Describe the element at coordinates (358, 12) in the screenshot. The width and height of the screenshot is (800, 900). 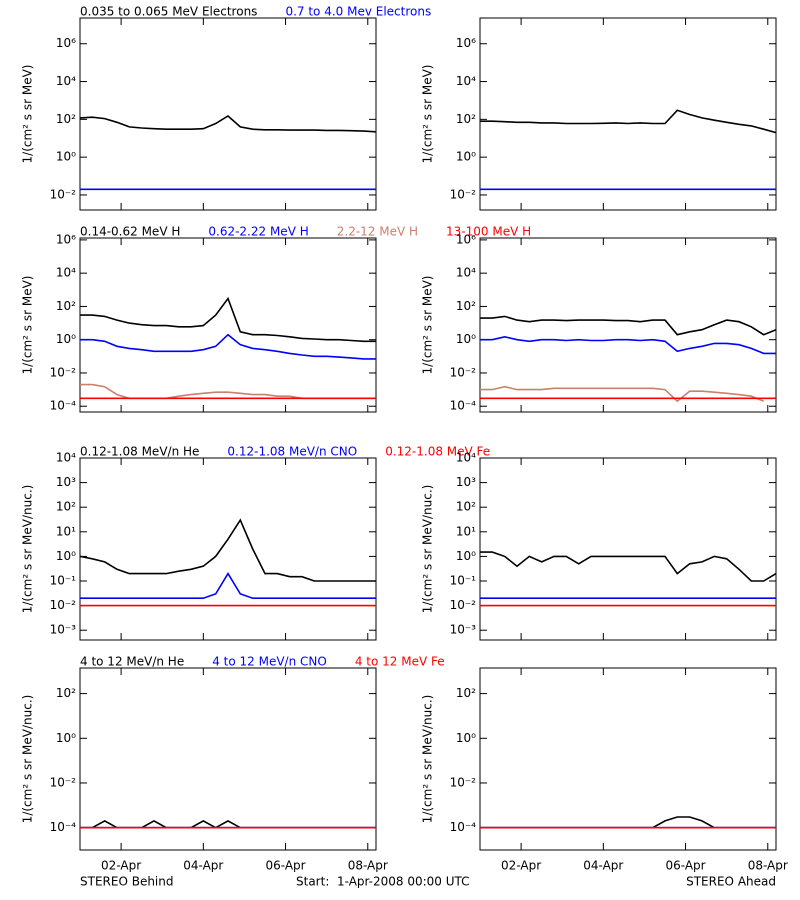
I see `legend-entry: 0.7 to 4.0 Mev Electrons` at that location.